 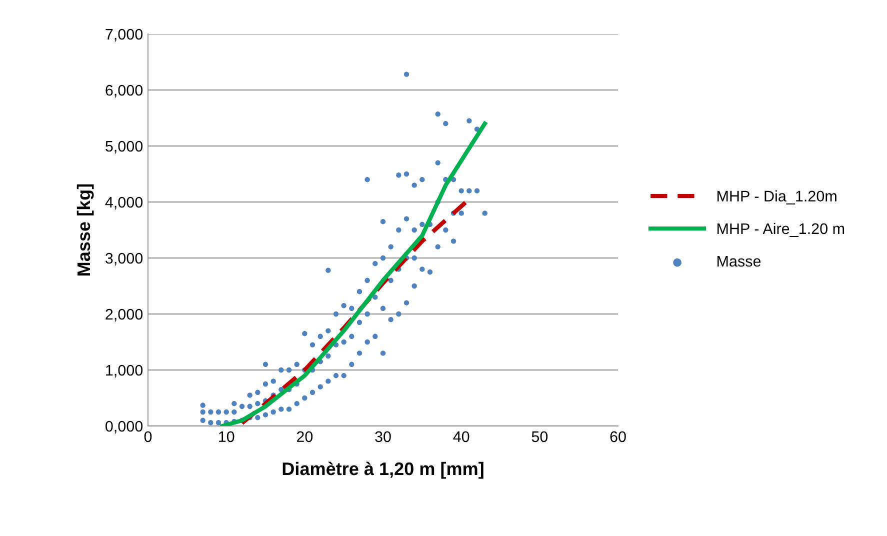 What do you see at coordinates (739, 261) in the screenshot?
I see `legend-label: Masse` at bounding box center [739, 261].